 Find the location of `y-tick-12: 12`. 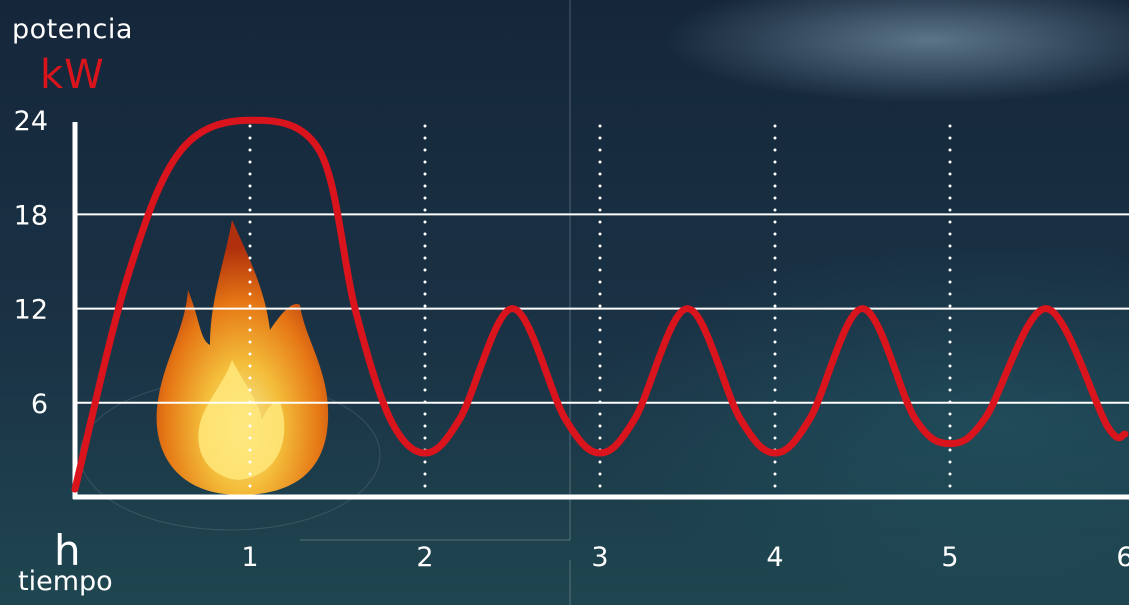

y-tick-12: 12 is located at coordinates (31, 310).